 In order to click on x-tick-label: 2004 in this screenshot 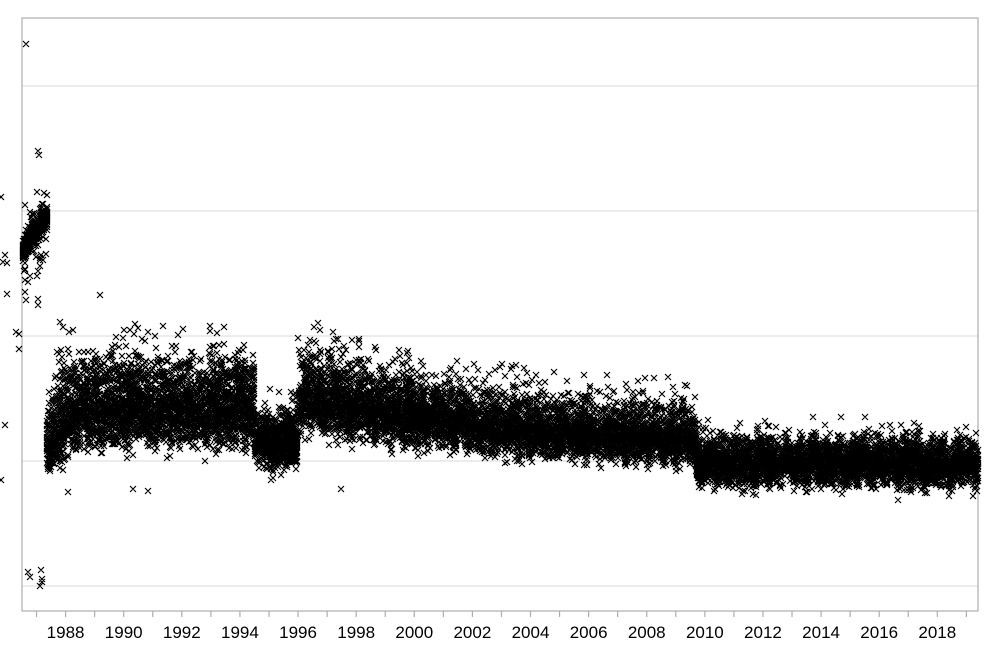, I will do `click(531, 632)`.